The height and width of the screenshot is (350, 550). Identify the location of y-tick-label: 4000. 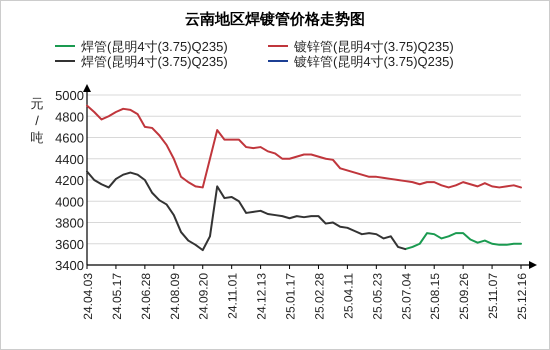
(69, 202).